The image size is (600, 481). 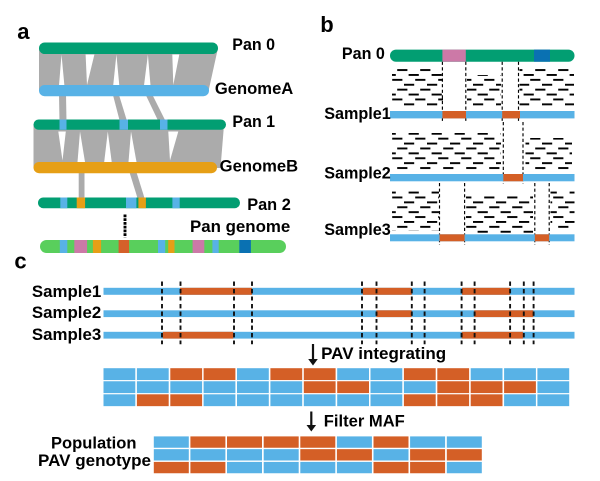 What do you see at coordinates (326, 24) in the screenshot?
I see `svg-text: b` at bounding box center [326, 24].